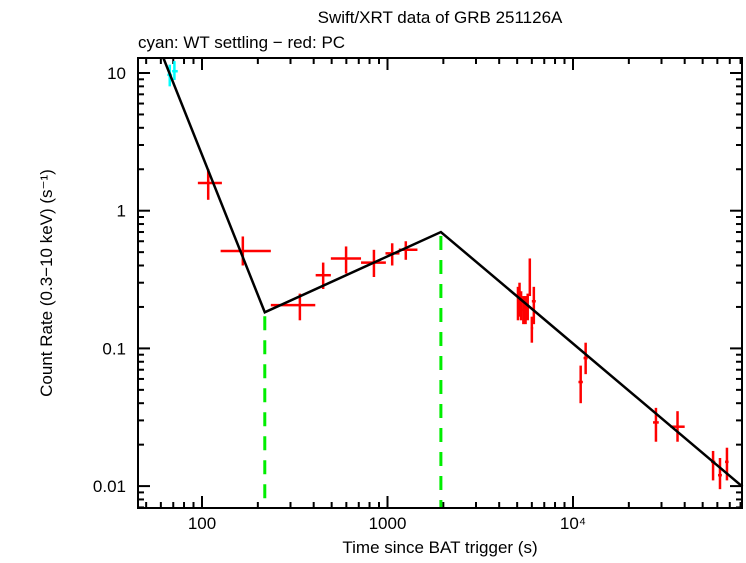  Describe the element at coordinates (573, 523) in the screenshot. I see `x-tick-label: 10⁴` at that location.